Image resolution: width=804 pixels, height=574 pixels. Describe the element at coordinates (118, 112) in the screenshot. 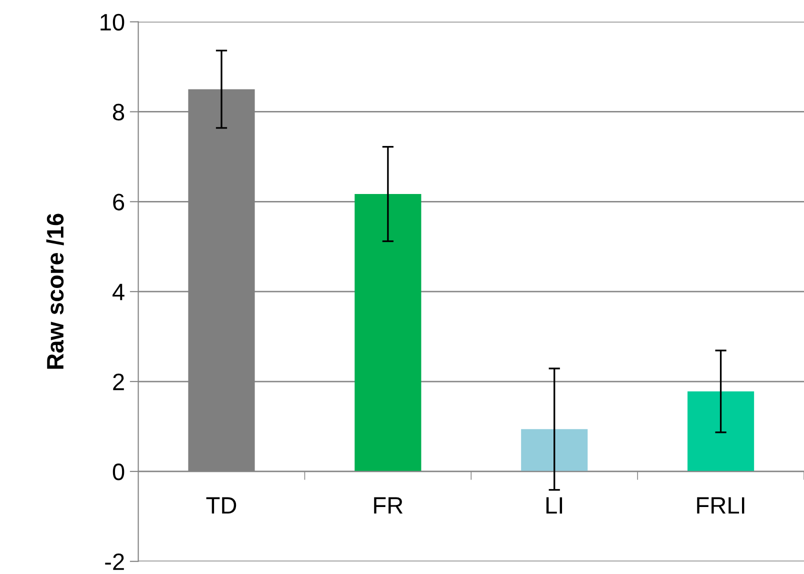

I see `y-tick-label: 8` at that location.